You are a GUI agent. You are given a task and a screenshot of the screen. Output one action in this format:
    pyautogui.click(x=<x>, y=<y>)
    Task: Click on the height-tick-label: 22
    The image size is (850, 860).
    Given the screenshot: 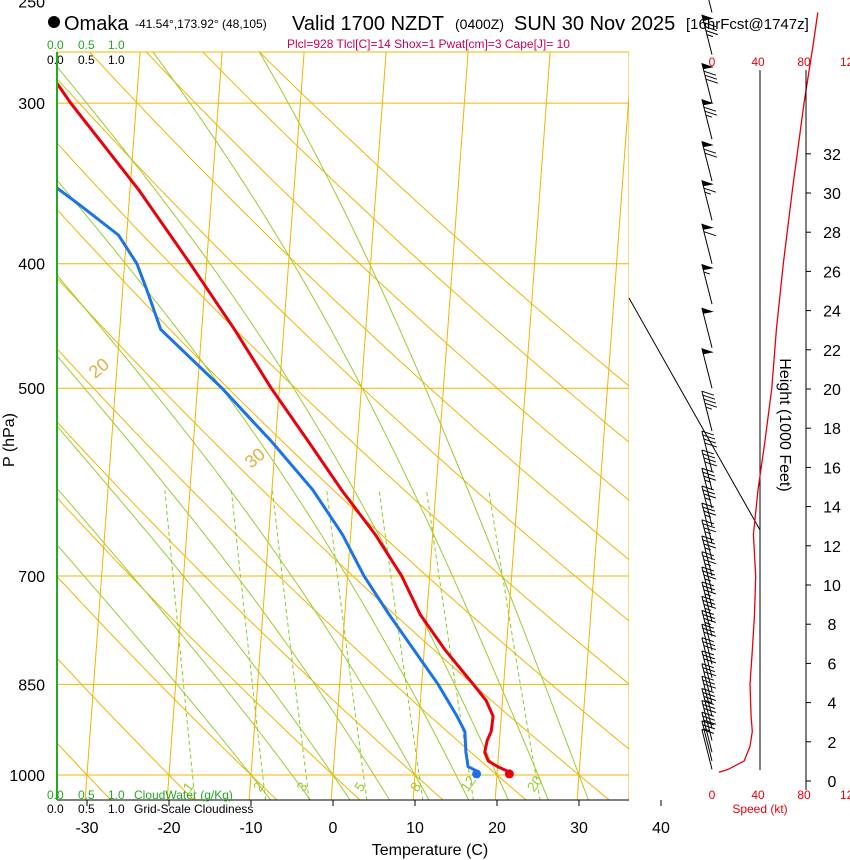 What is the action you would take?
    pyautogui.click(x=832, y=351)
    